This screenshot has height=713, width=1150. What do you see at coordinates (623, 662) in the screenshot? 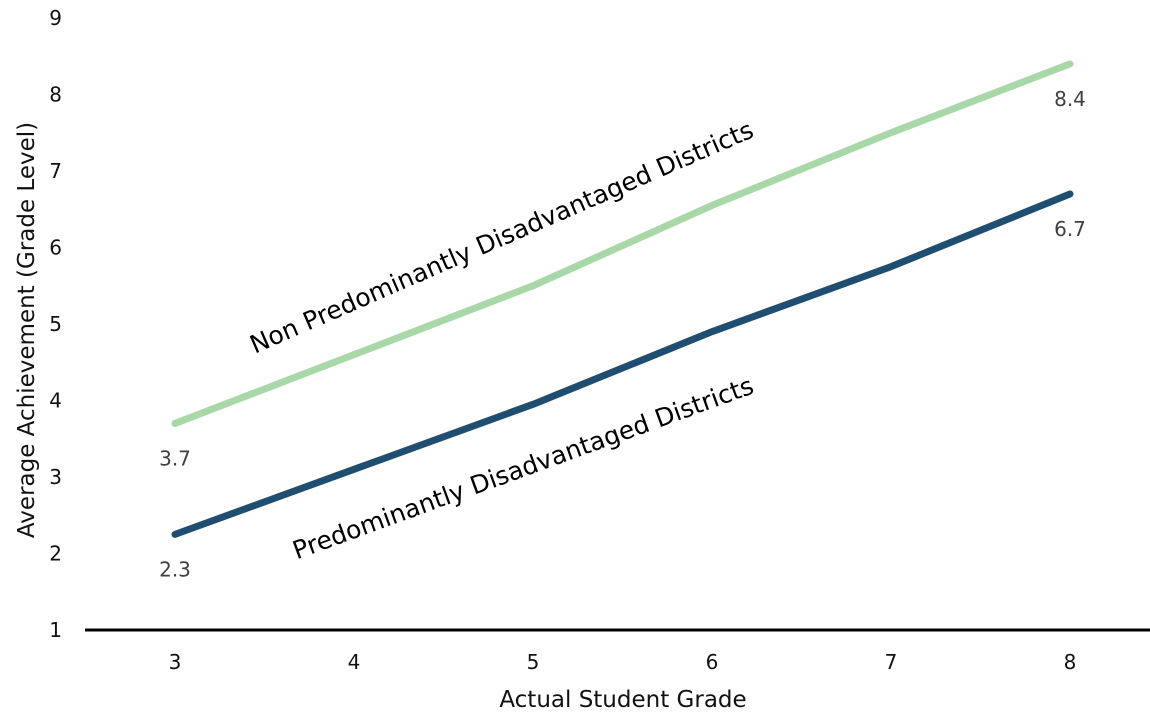
I see `x-axis-ticks: 3 4 5 6 7 8` at bounding box center [623, 662].